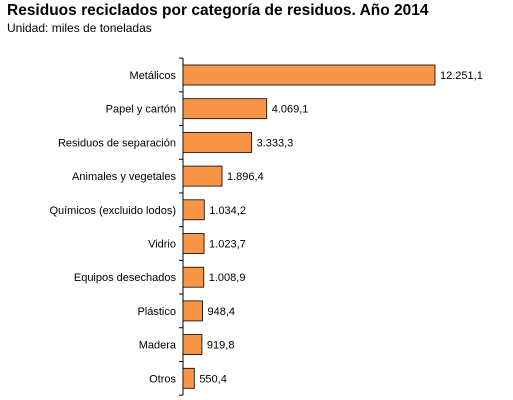 The image size is (513, 400). I want to click on category-label: Papel y cartón, so click(141, 110).